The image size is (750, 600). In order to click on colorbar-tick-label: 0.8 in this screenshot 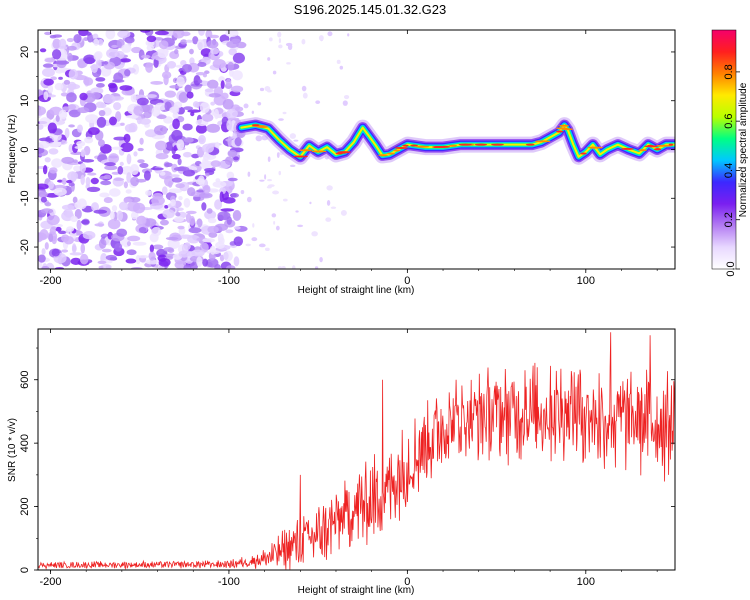, I will do `click(729, 71)`.